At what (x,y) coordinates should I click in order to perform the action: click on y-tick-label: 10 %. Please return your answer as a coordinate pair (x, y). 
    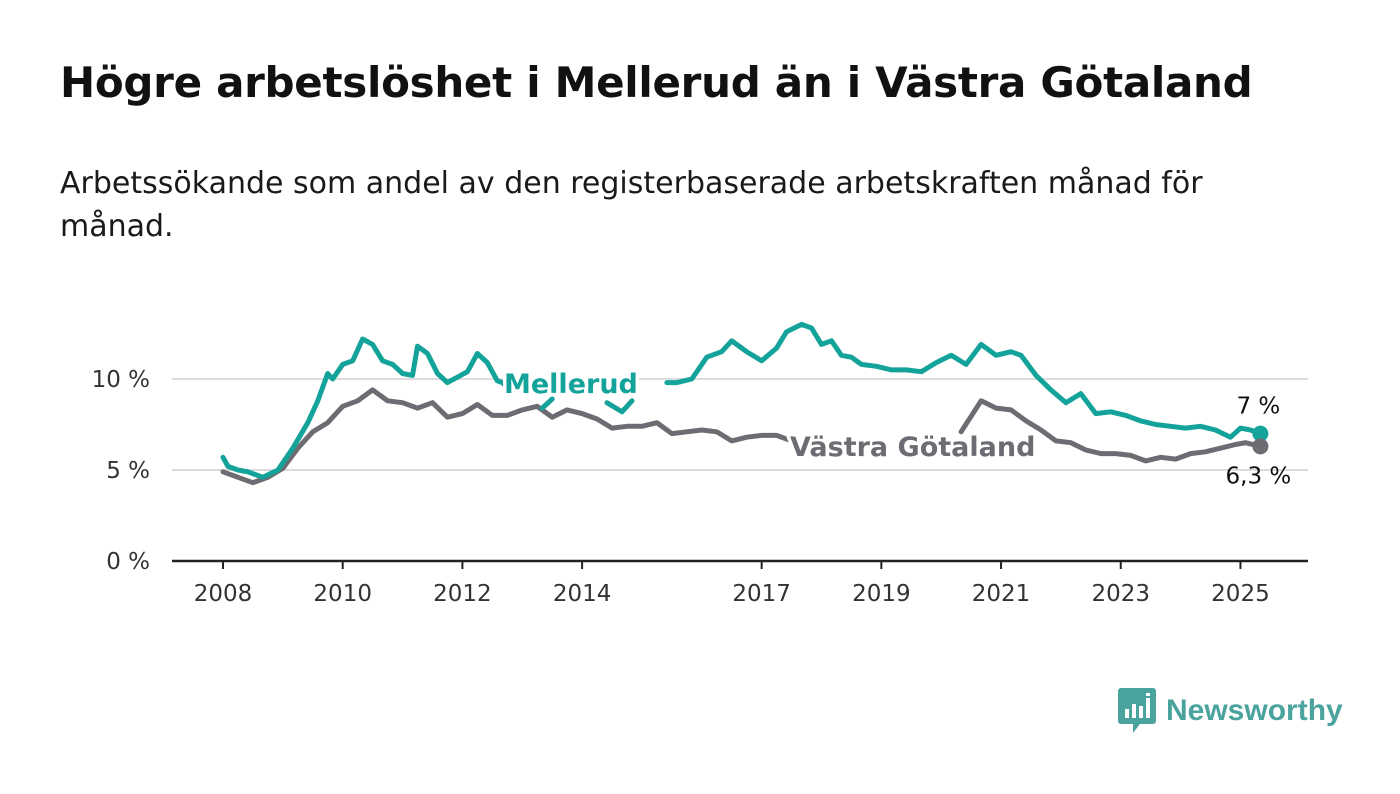
    Looking at the image, I should click on (121, 380).